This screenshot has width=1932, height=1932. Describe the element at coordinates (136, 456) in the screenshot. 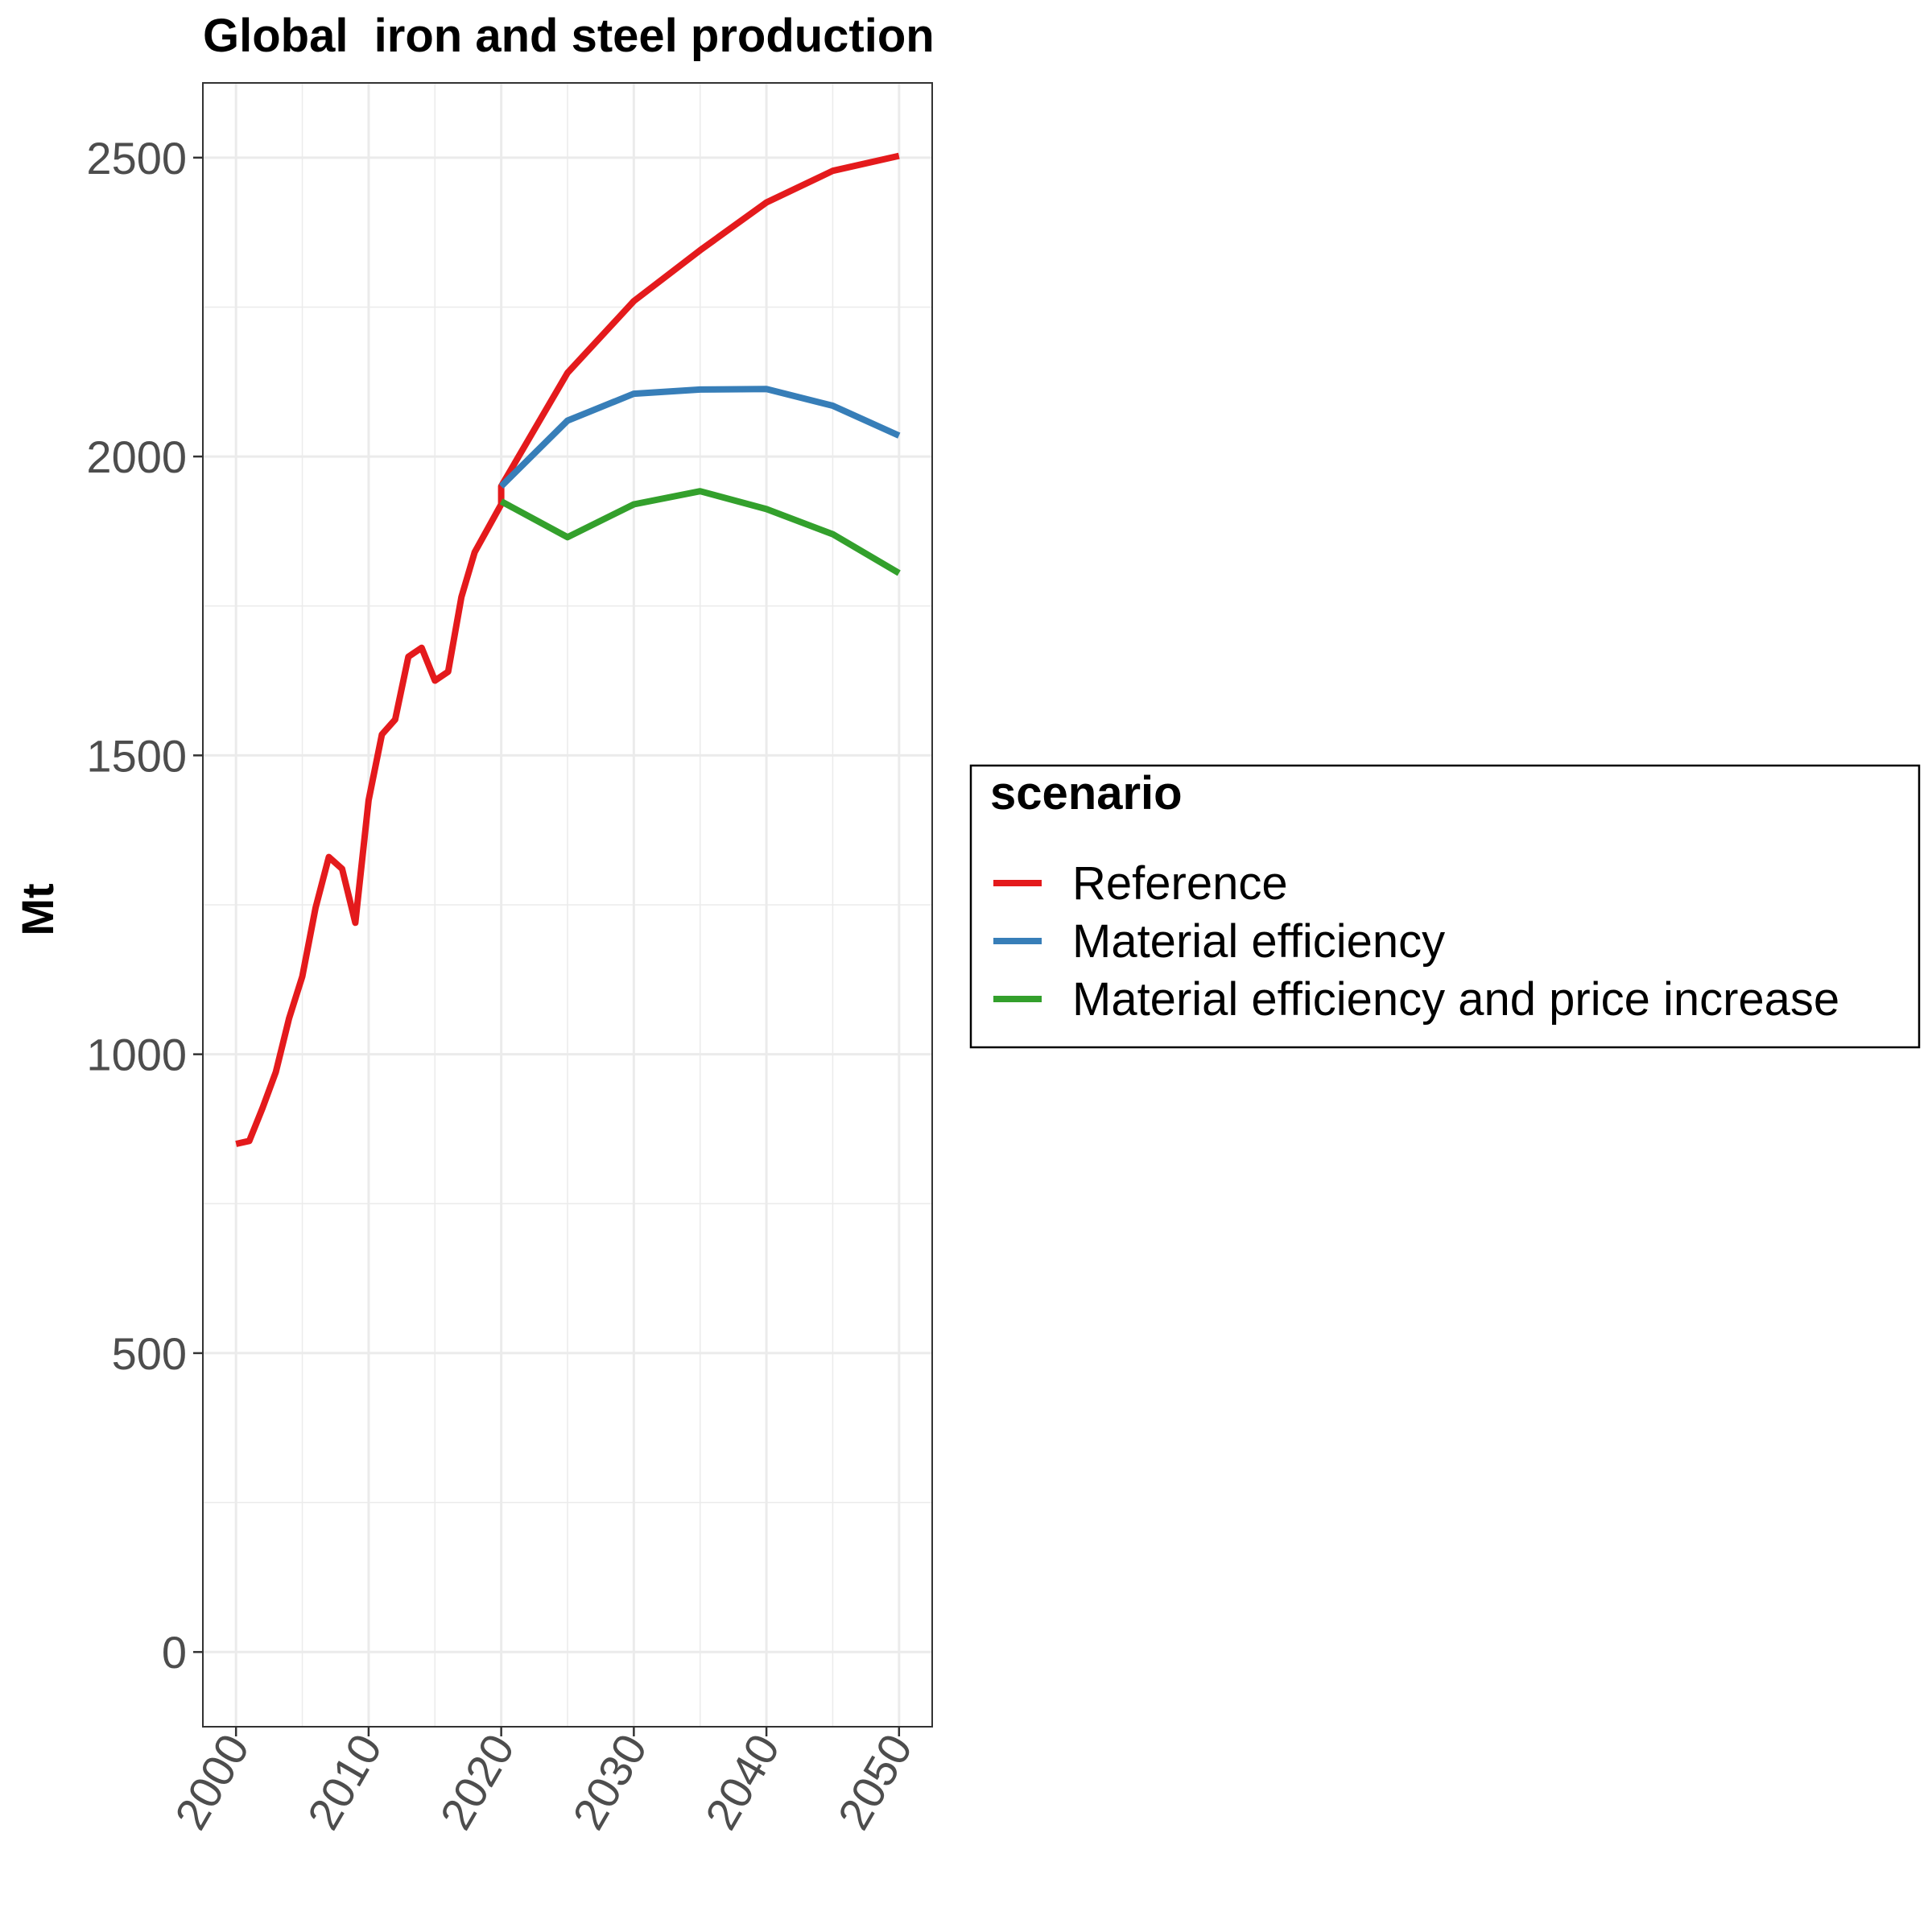

I see `y-tick-label: 2000` at that location.